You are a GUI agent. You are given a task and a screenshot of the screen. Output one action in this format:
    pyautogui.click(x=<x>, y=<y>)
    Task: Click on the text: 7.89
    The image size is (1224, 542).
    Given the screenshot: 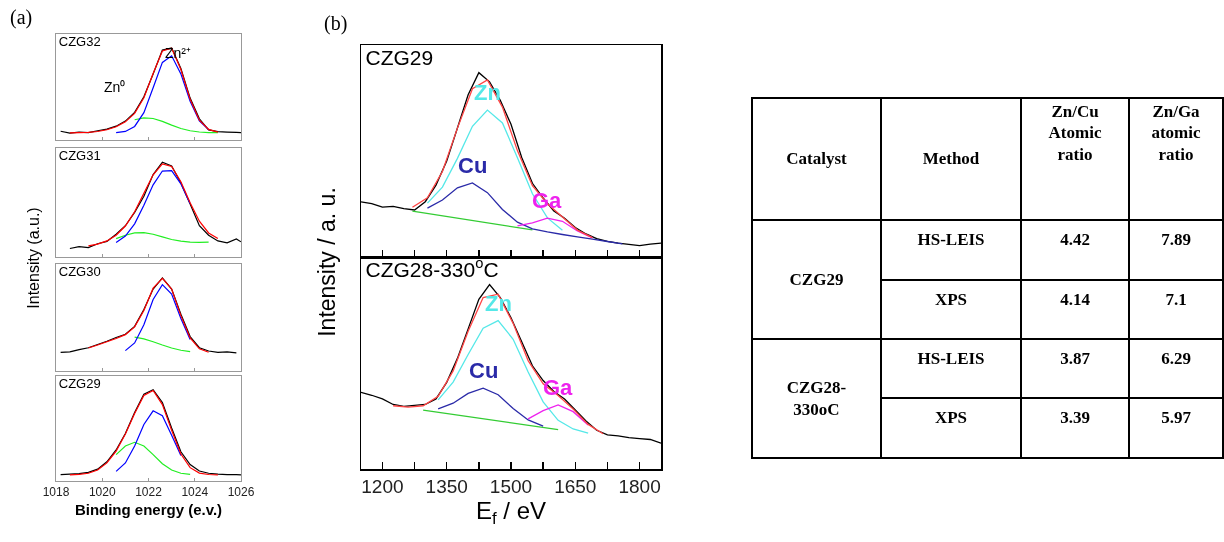 What is the action you would take?
    pyautogui.click(x=1176, y=250)
    